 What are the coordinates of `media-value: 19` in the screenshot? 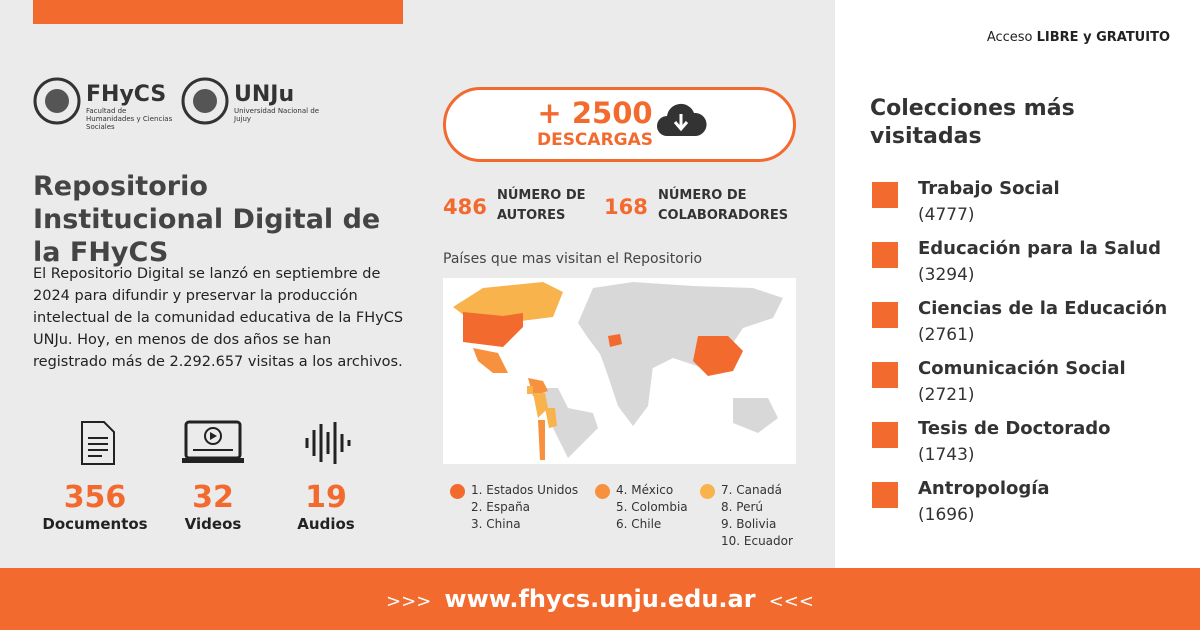 It's located at (326, 497).